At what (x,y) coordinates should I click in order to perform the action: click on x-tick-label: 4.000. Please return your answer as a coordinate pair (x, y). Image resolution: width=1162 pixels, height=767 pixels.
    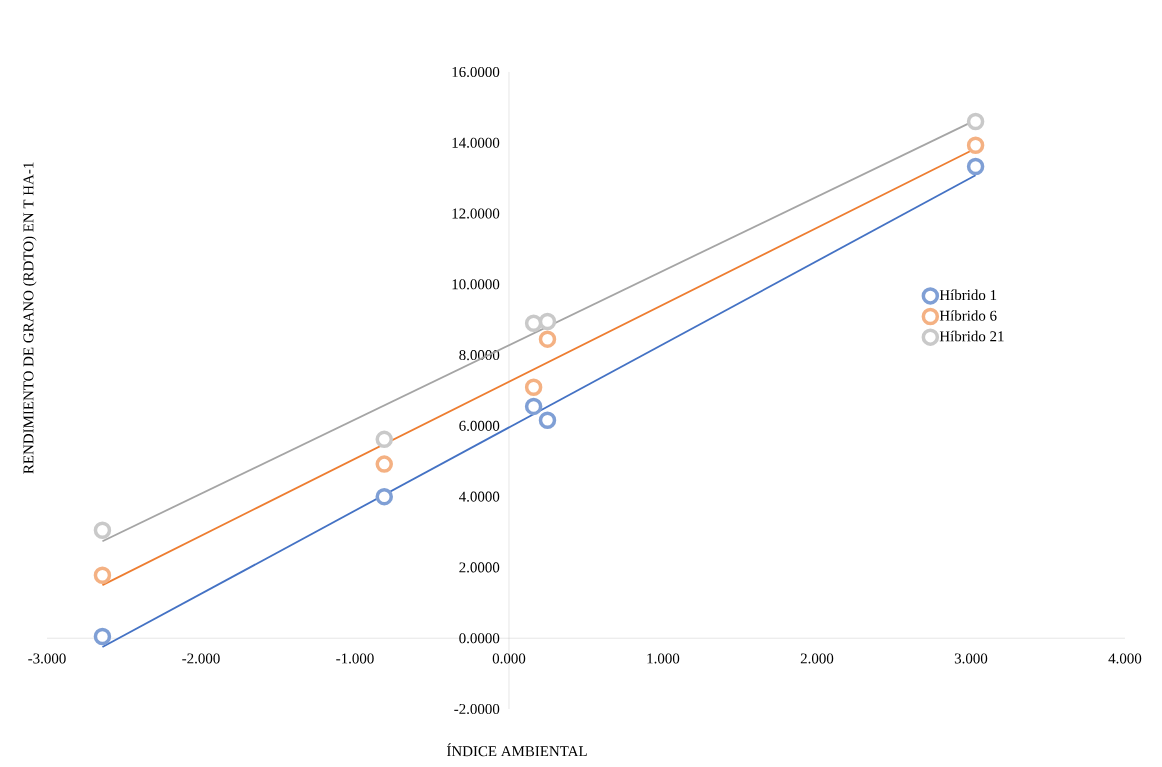
    Looking at the image, I should click on (1125, 658).